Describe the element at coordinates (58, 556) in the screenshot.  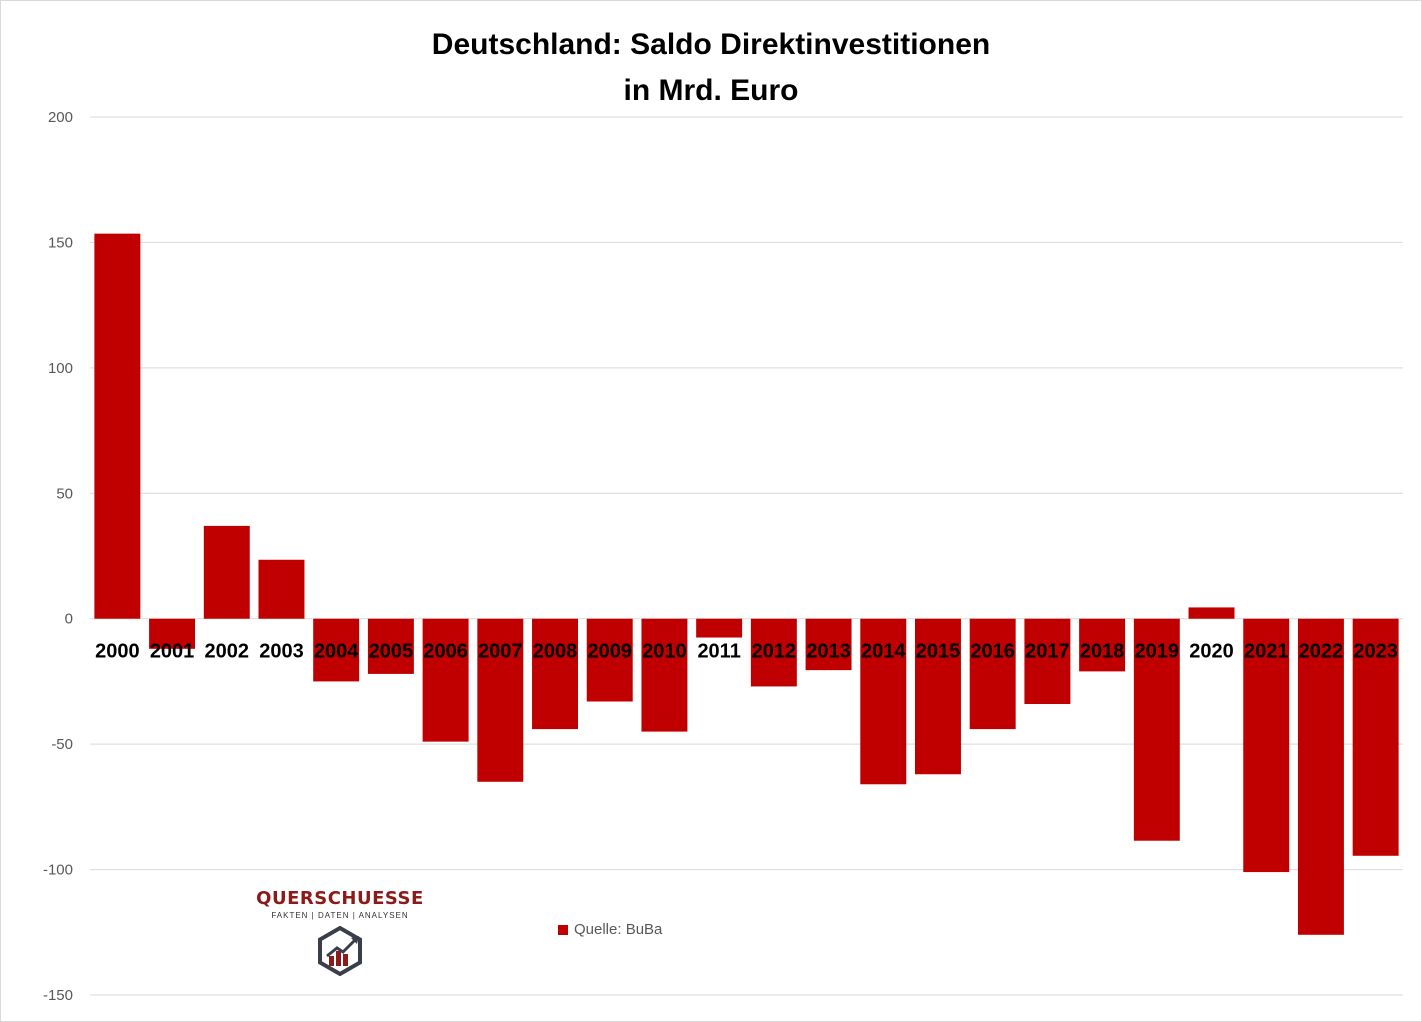
I see `y-axis-labels: 200 150 100 50 0 -50 -100 -150` at that location.